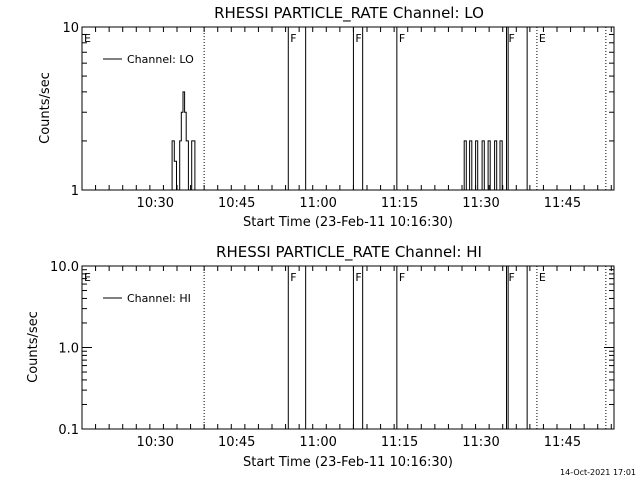  I want to click on x-tick-label-hi: 10:45, so click(236, 442).